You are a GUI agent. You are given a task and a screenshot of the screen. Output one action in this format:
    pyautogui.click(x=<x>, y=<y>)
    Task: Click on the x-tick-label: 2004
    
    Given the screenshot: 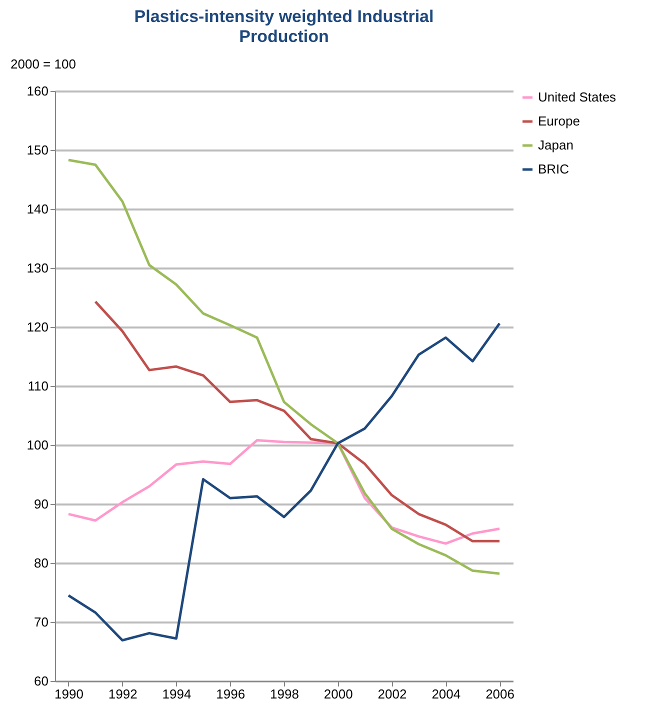 What is the action you would take?
    pyautogui.click(x=446, y=694)
    